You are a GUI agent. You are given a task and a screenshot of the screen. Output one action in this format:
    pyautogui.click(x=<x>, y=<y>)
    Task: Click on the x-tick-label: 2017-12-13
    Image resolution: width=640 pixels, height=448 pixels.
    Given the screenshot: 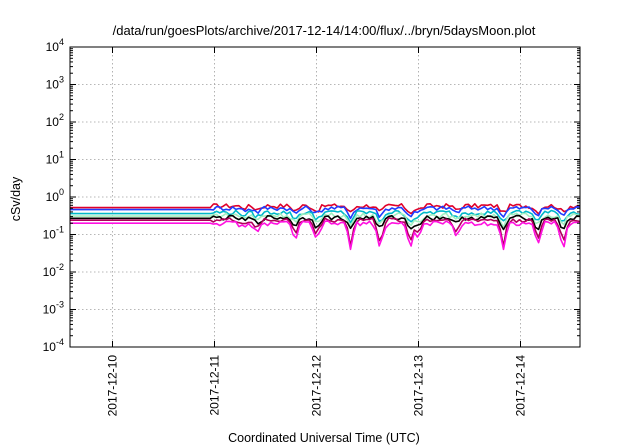 What is the action you would take?
    pyautogui.click(x=419, y=386)
    